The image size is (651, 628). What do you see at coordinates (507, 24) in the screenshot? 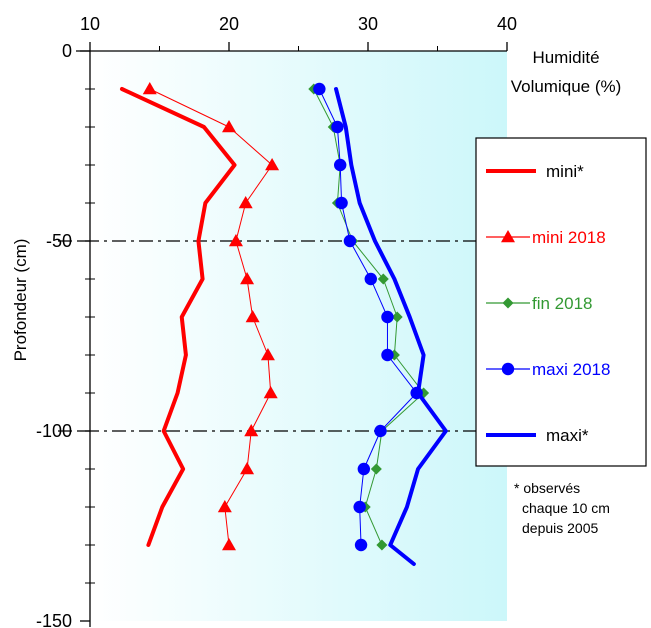
I see `x-tick-label: 40` at bounding box center [507, 24].